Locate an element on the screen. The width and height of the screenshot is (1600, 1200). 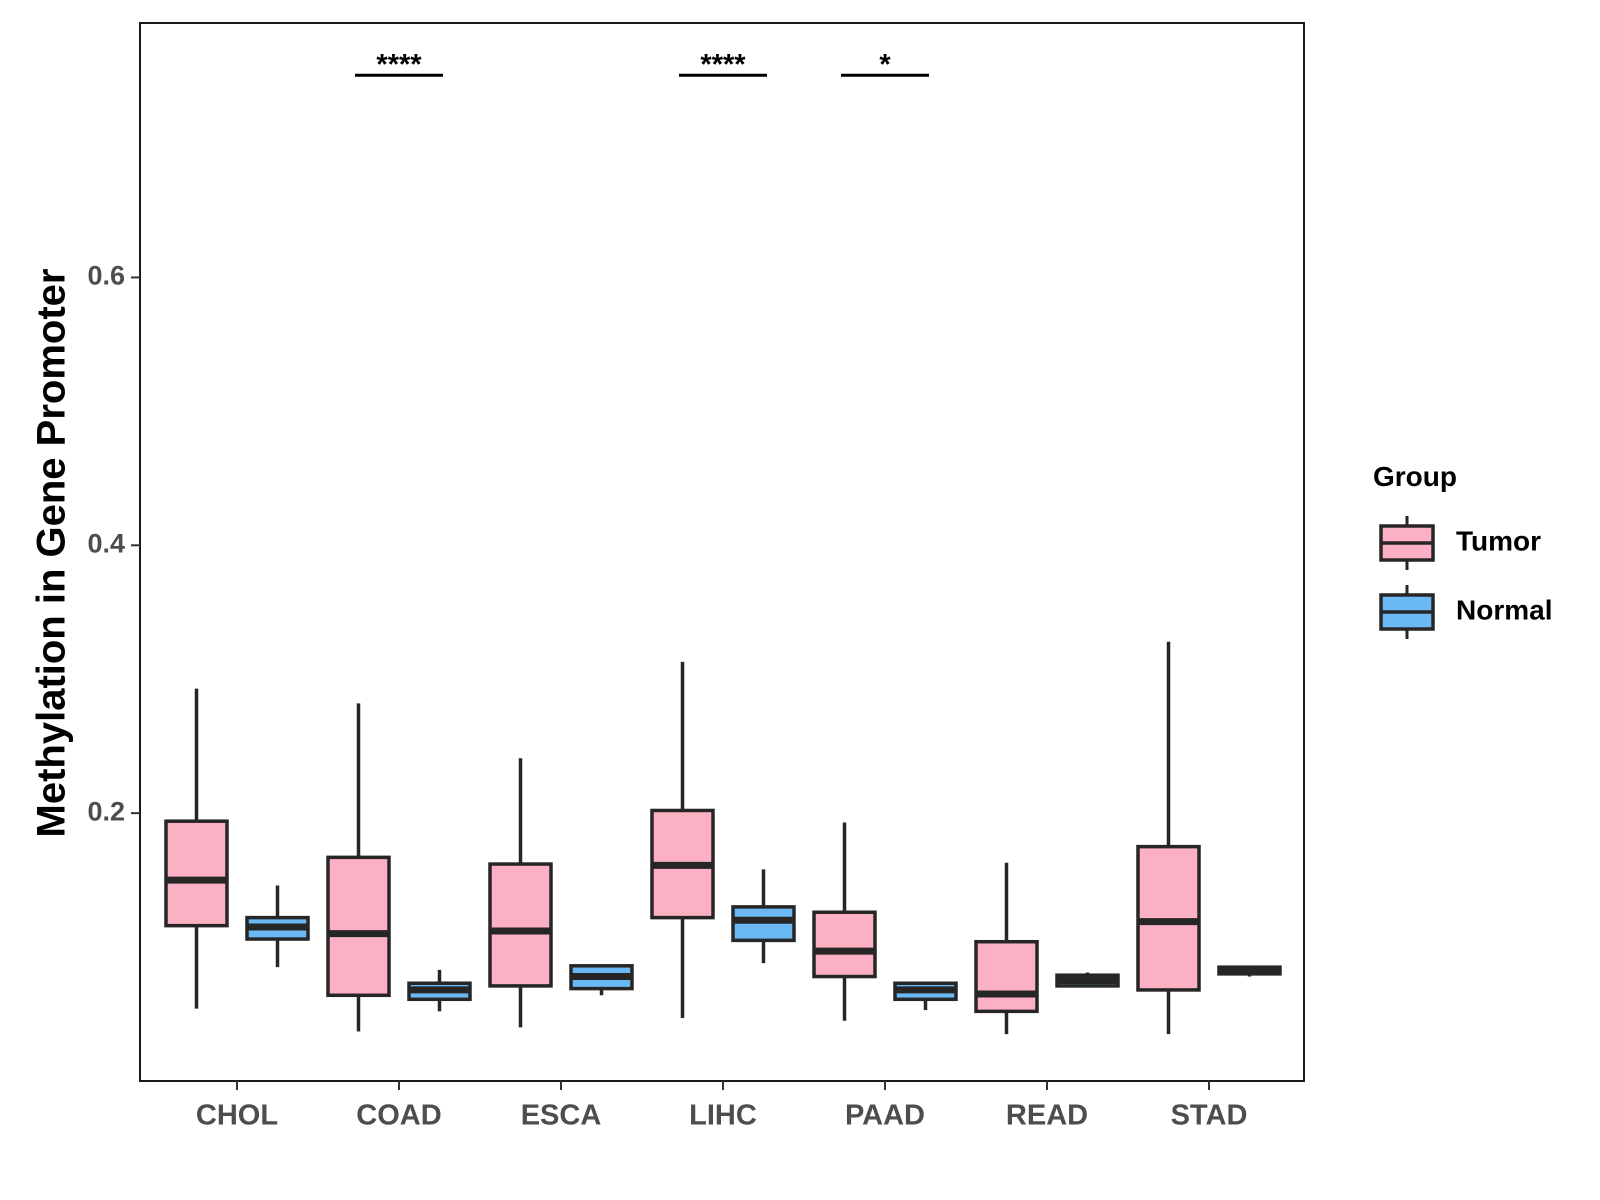
normal-box-esca is located at coordinates (601, 980).